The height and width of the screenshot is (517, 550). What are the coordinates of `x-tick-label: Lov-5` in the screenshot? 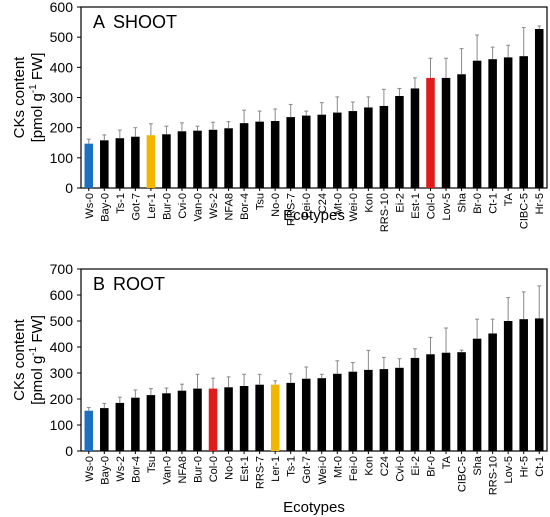 It's located at (447, 207).